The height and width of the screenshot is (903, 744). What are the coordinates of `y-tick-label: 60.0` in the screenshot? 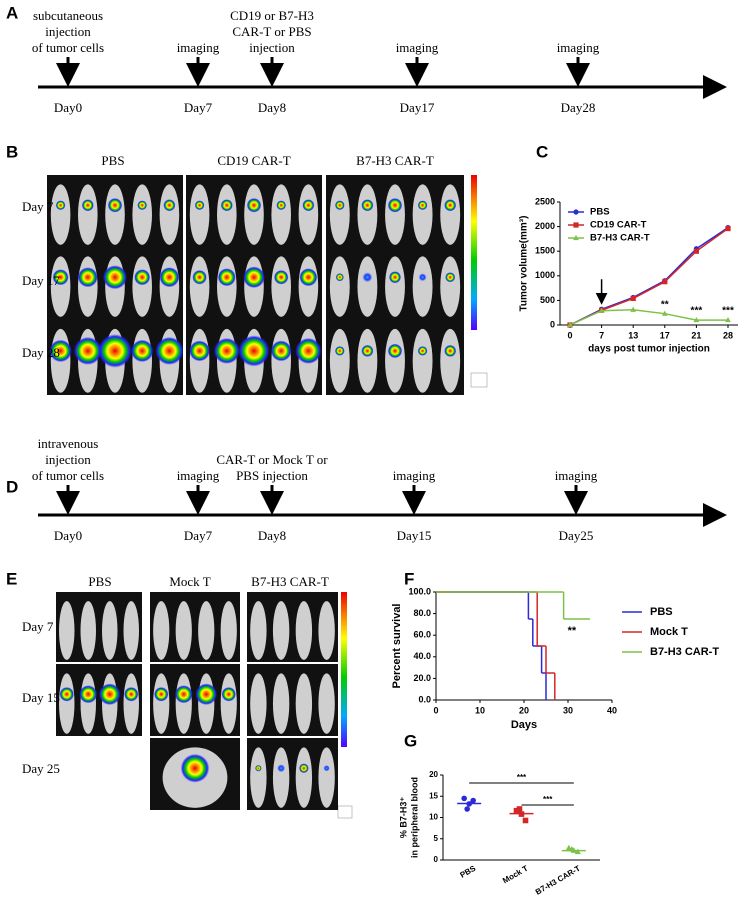 It's located at (422, 635).